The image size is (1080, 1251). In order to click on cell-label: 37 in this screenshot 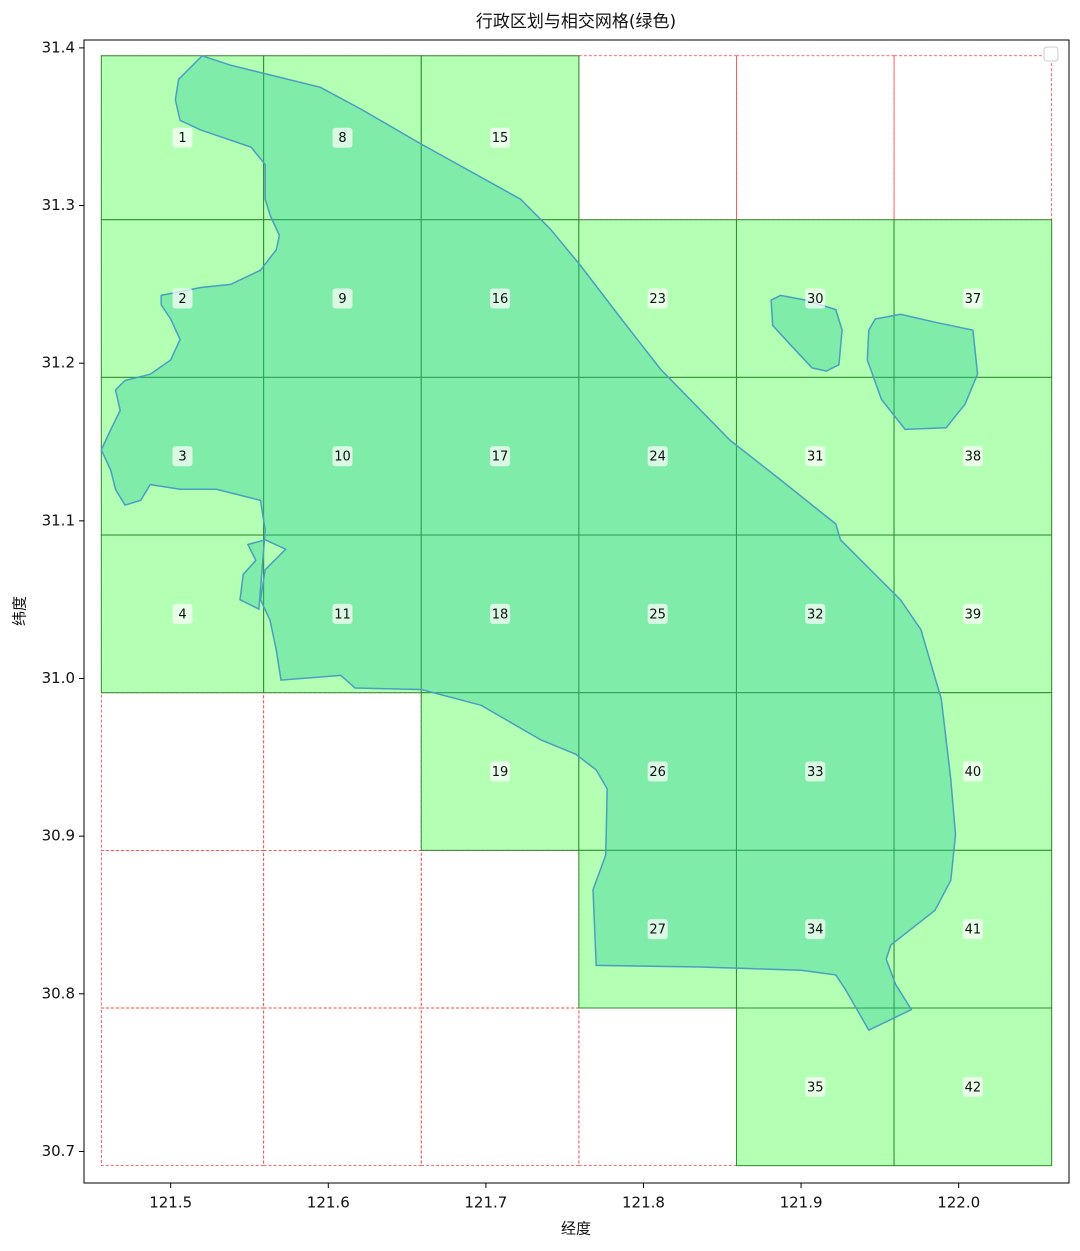, I will do `click(973, 299)`.